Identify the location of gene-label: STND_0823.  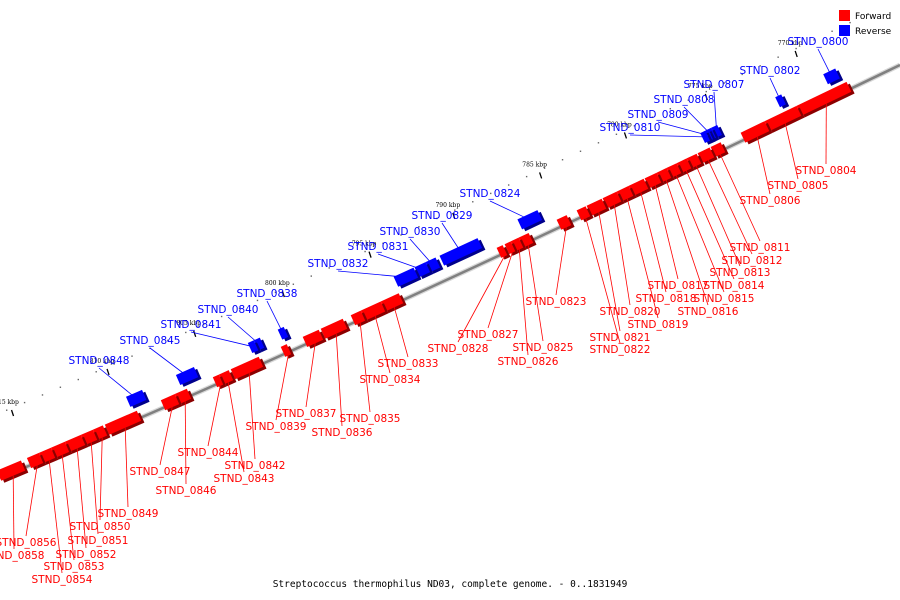
(556, 302).